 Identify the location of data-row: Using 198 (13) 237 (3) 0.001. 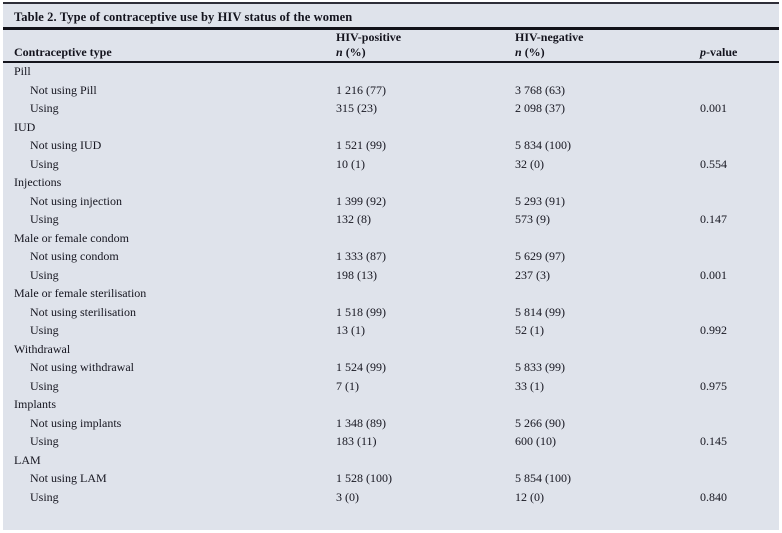
(391, 275).